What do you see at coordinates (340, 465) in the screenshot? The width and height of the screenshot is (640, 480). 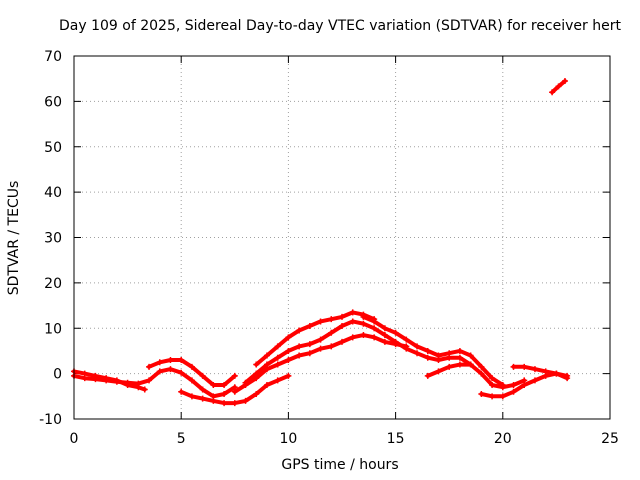 I see `x-axis-label: GPS time / hours` at bounding box center [340, 465].